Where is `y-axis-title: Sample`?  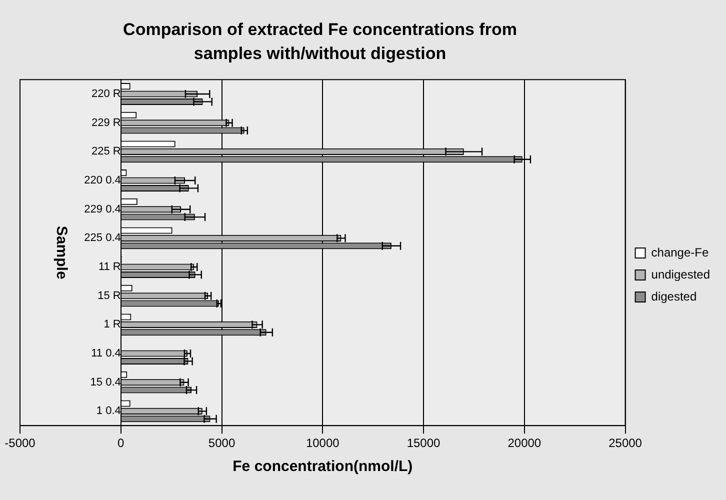
y-axis-title: Sample is located at coordinates (61, 253).